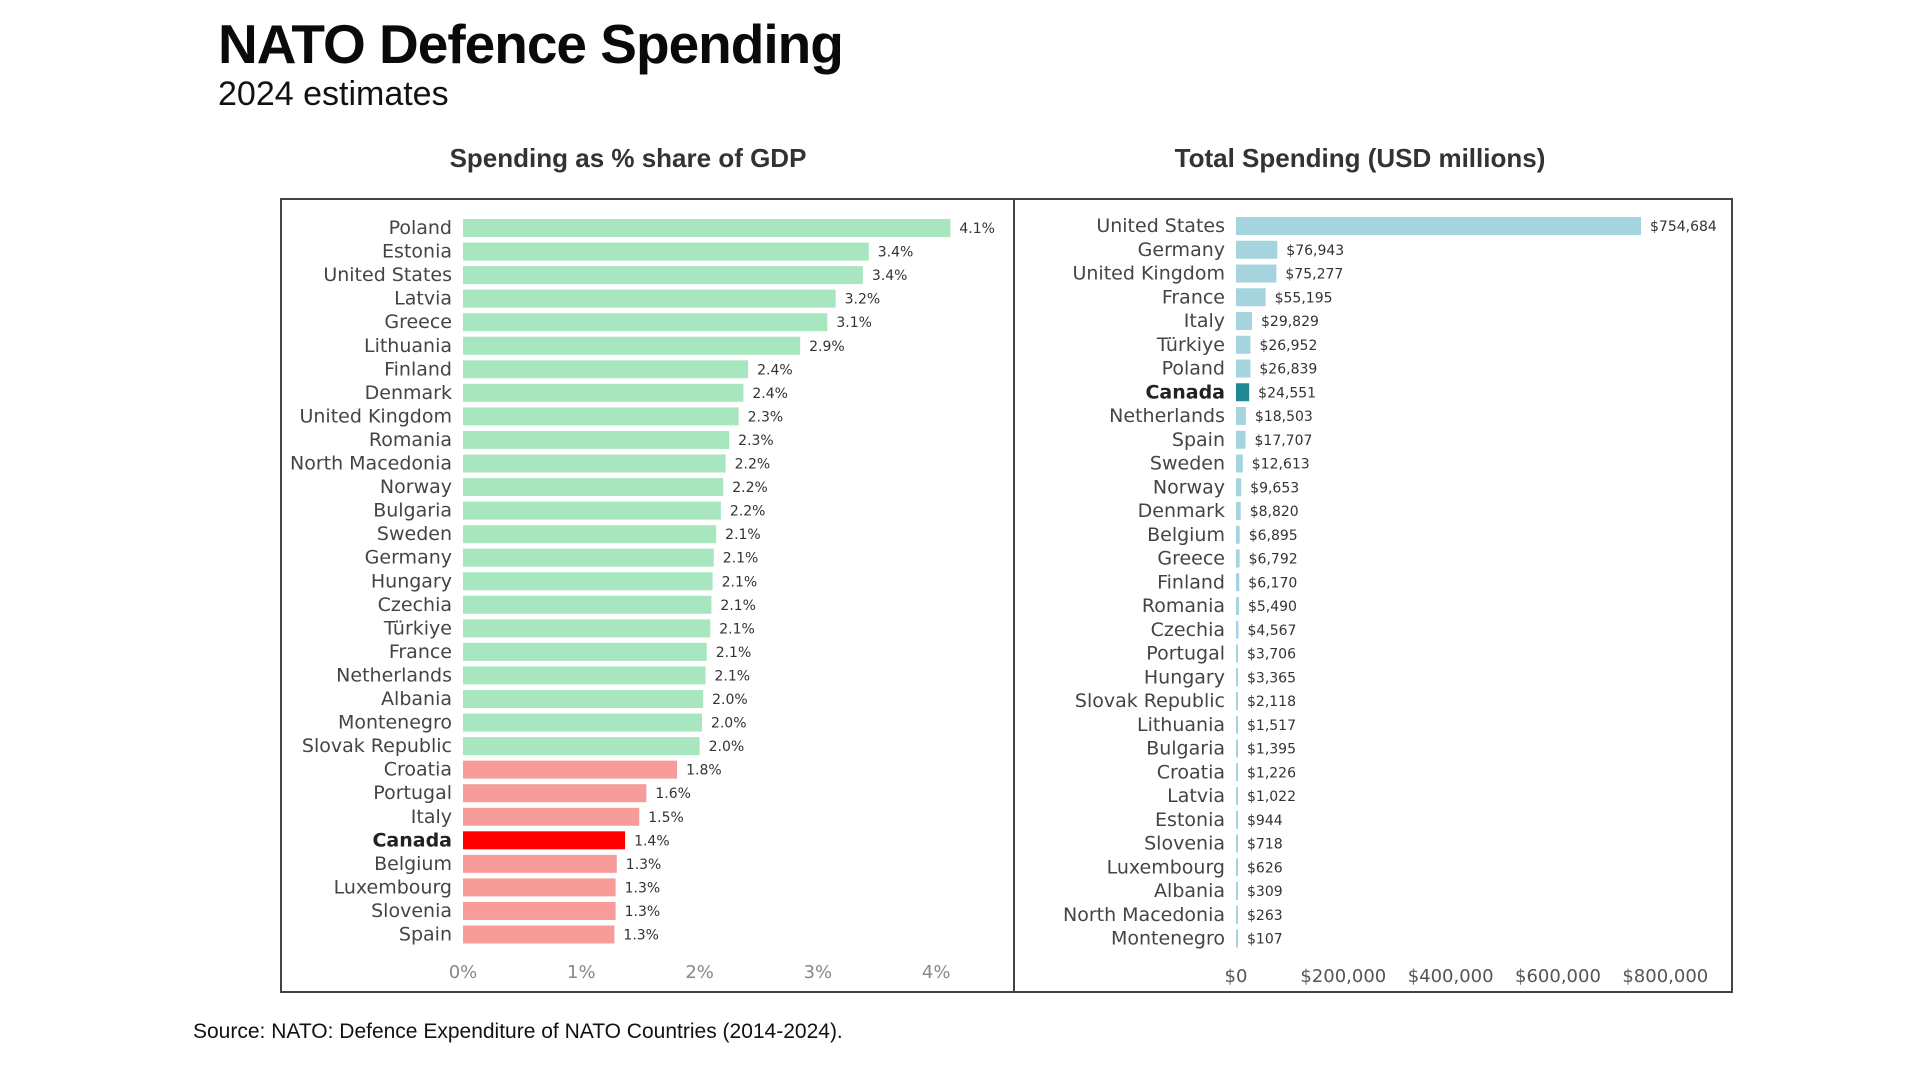 Image resolution: width=1920 pixels, height=1080 pixels. What do you see at coordinates (1160, 226) in the screenshot?
I see `total-category-label: United States` at bounding box center [1160, 226].